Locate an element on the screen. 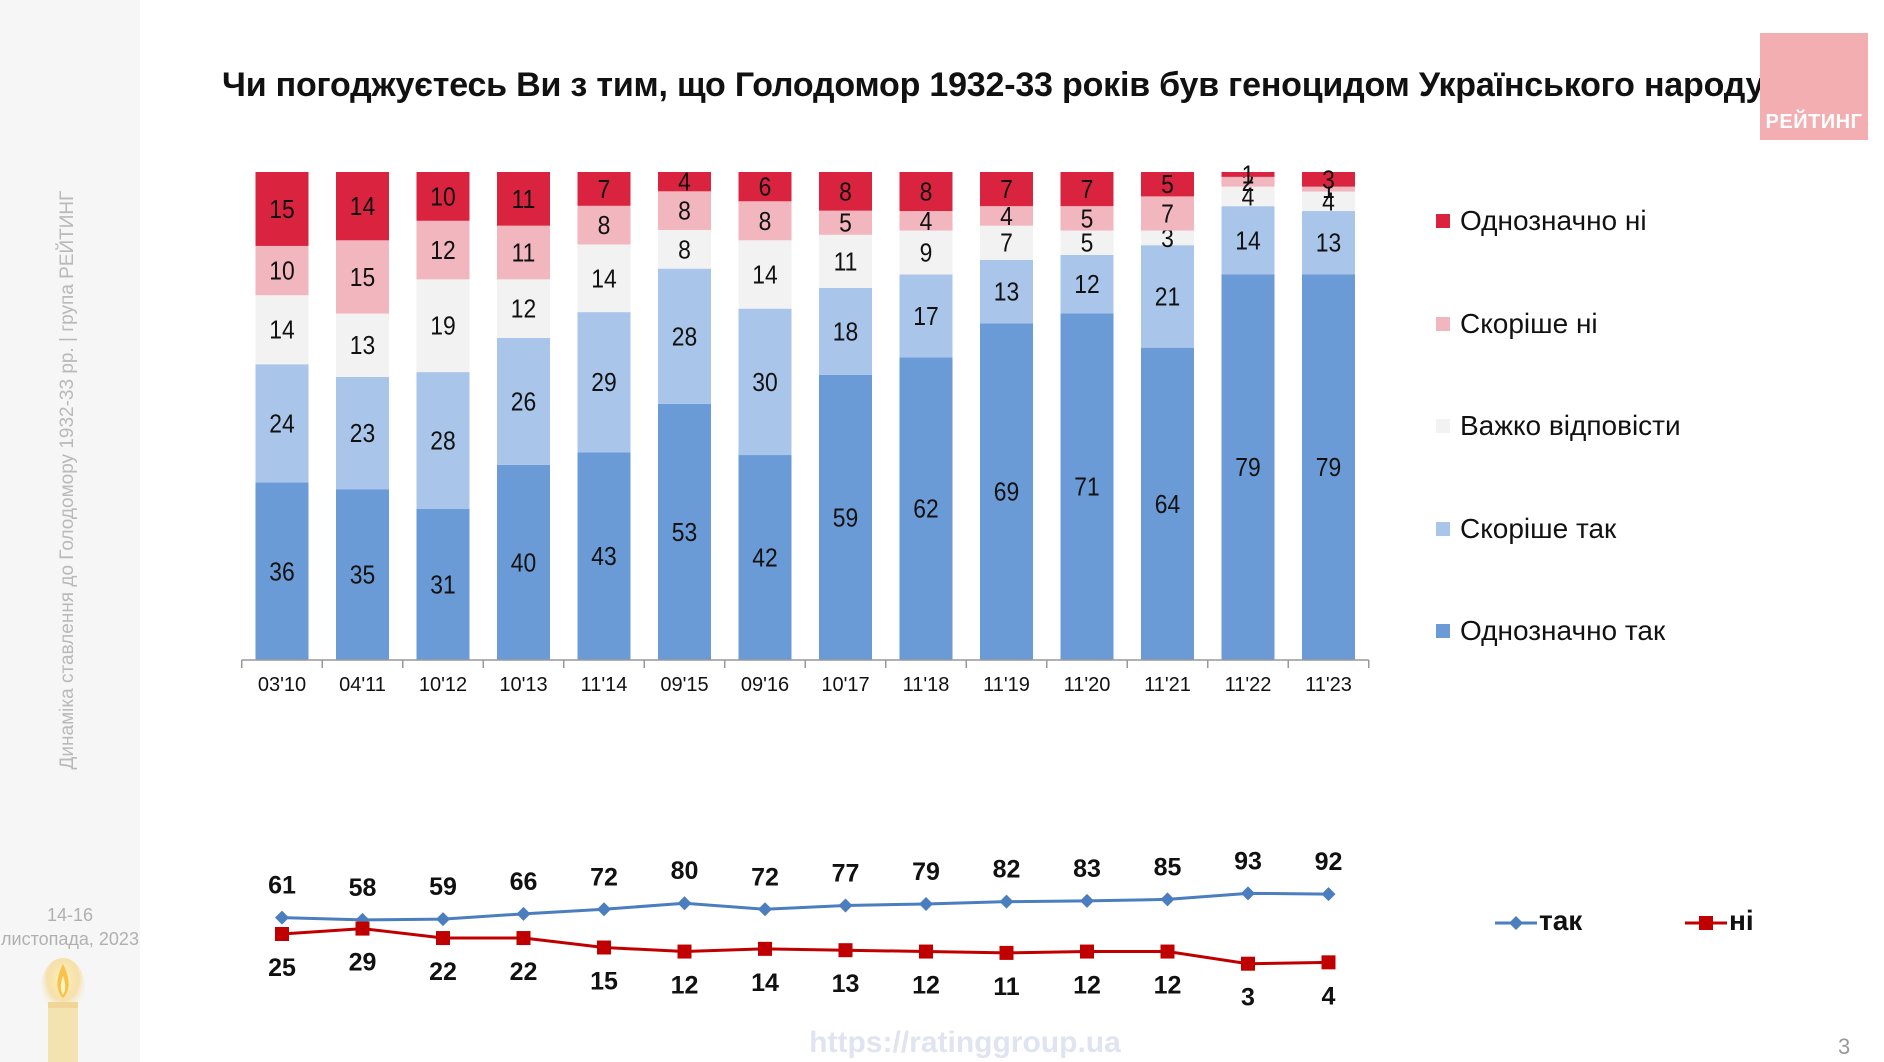 Image resolution: width=1884 pixels, height=1062 pixels. line-value-label-yes: 58 is located at coordinates (363, 888).